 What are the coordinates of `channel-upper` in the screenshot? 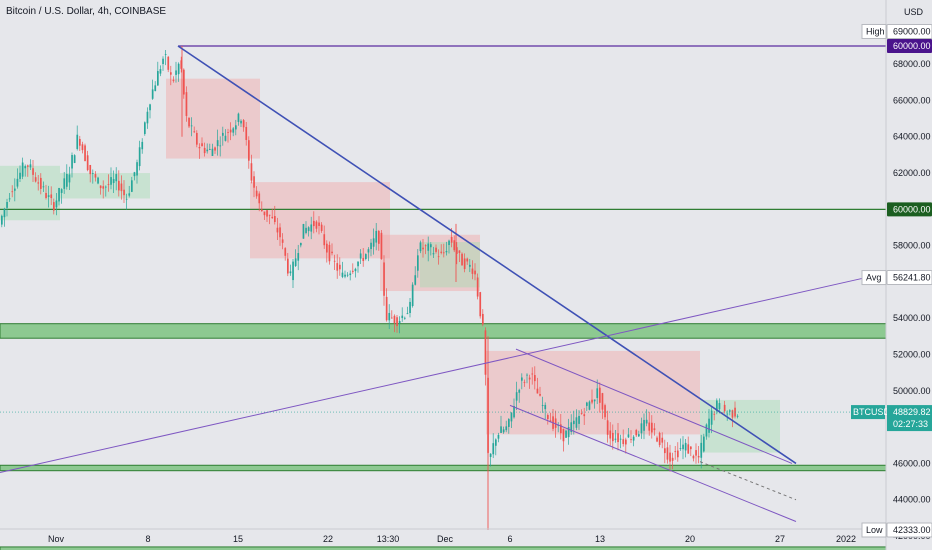 It's located at (654, 406).